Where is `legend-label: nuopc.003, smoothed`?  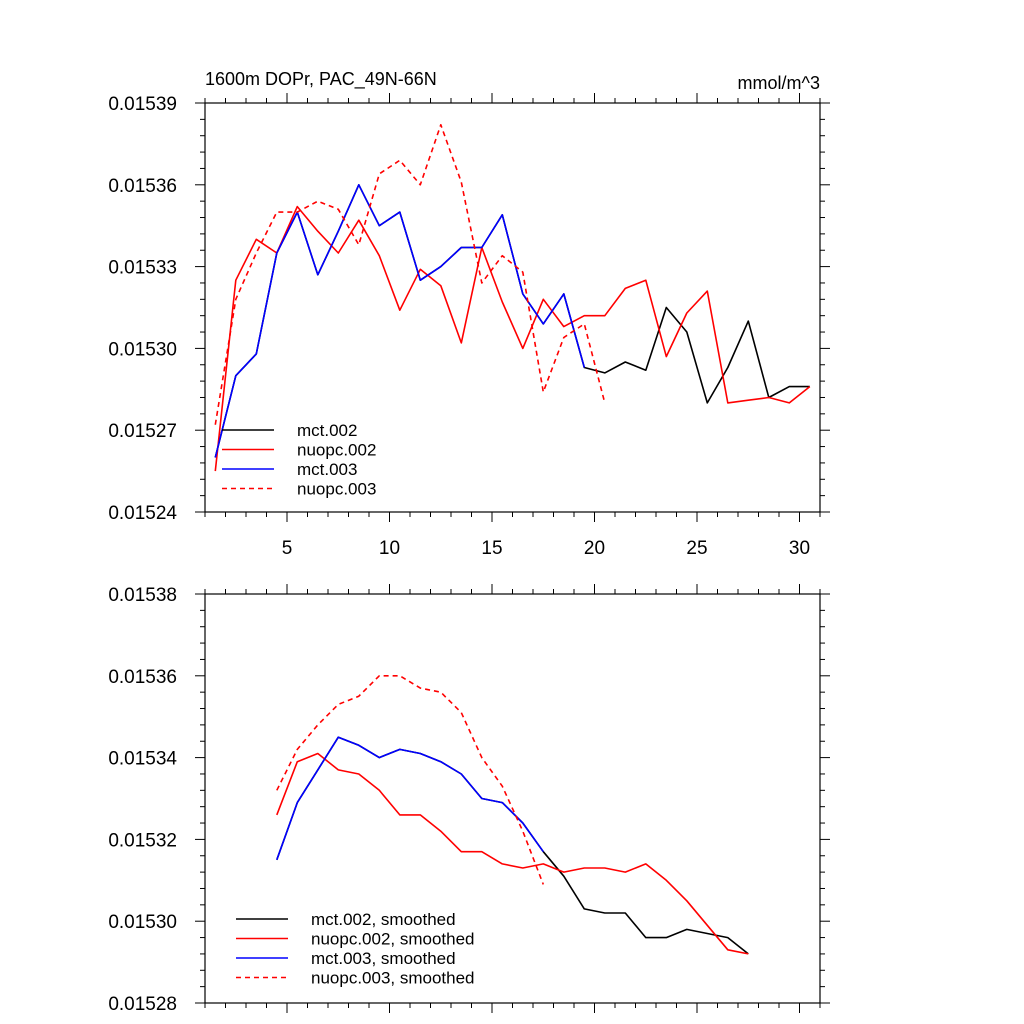 legend-label: nuopc.003, smoothed is located at coordinates (393, 978).